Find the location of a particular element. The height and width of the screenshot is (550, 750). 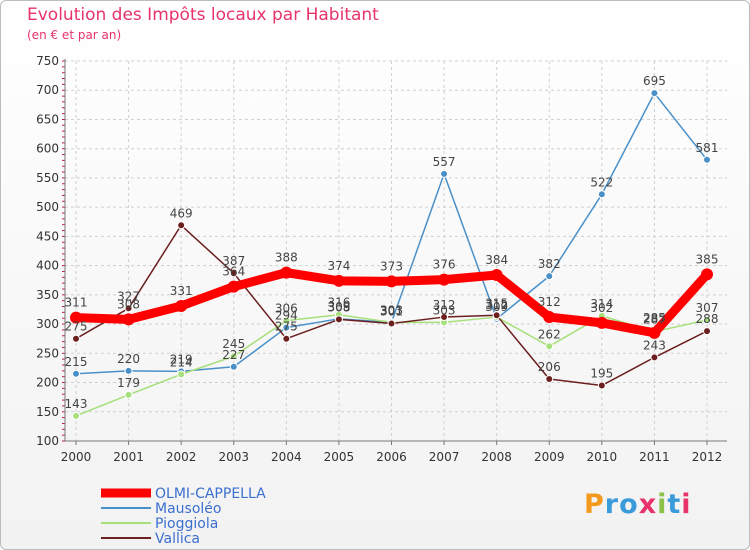

chart-title: Evolution des Impôts locaux par Habitant is located at coordinates (203, 15).